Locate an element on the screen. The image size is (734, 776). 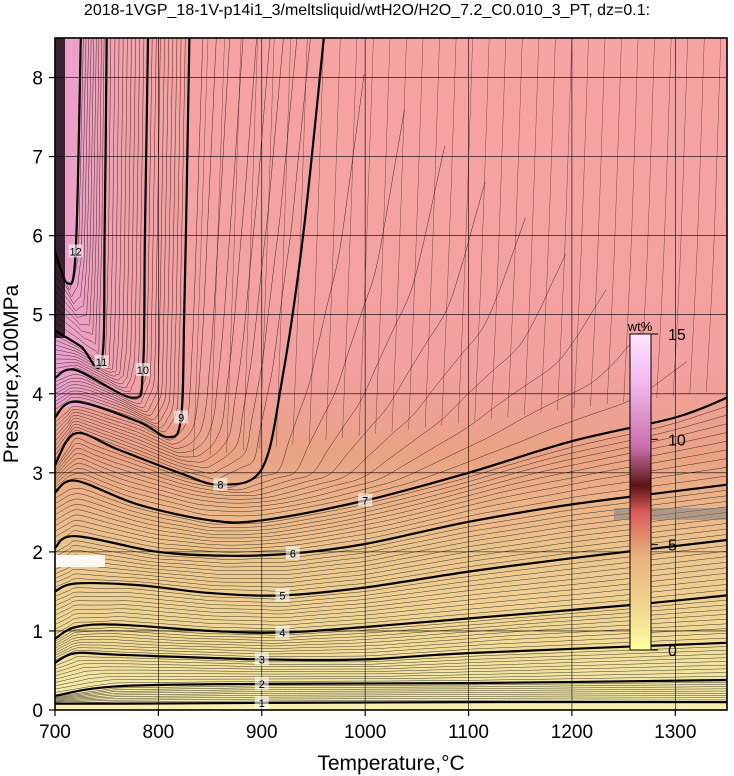
y-tick-label: 0 is located at coordinates (37, 711).